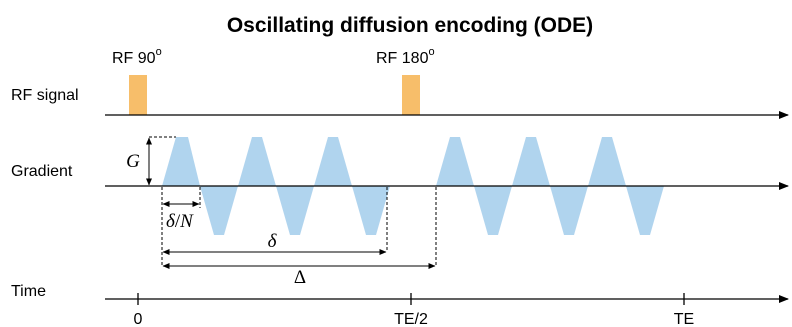 The height and width of the screenshot is (327, 792). Describe the element at coordinates (684, 319) in the screenshot. I see `time-tick-label-te: TE` at that location.